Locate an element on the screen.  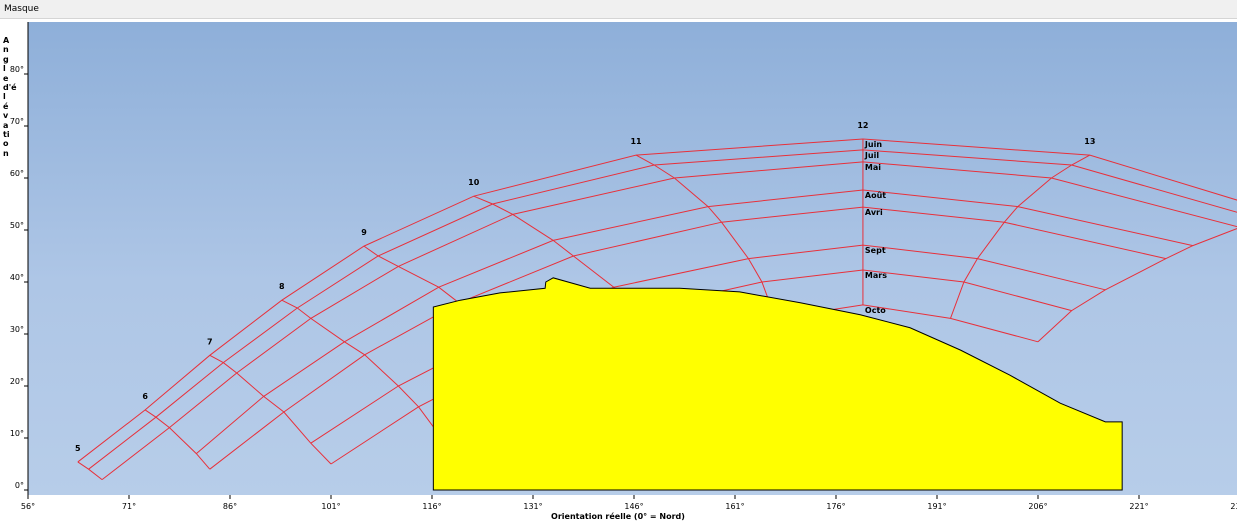
x-tick-label: 116° is located at coordinates (431, 506).